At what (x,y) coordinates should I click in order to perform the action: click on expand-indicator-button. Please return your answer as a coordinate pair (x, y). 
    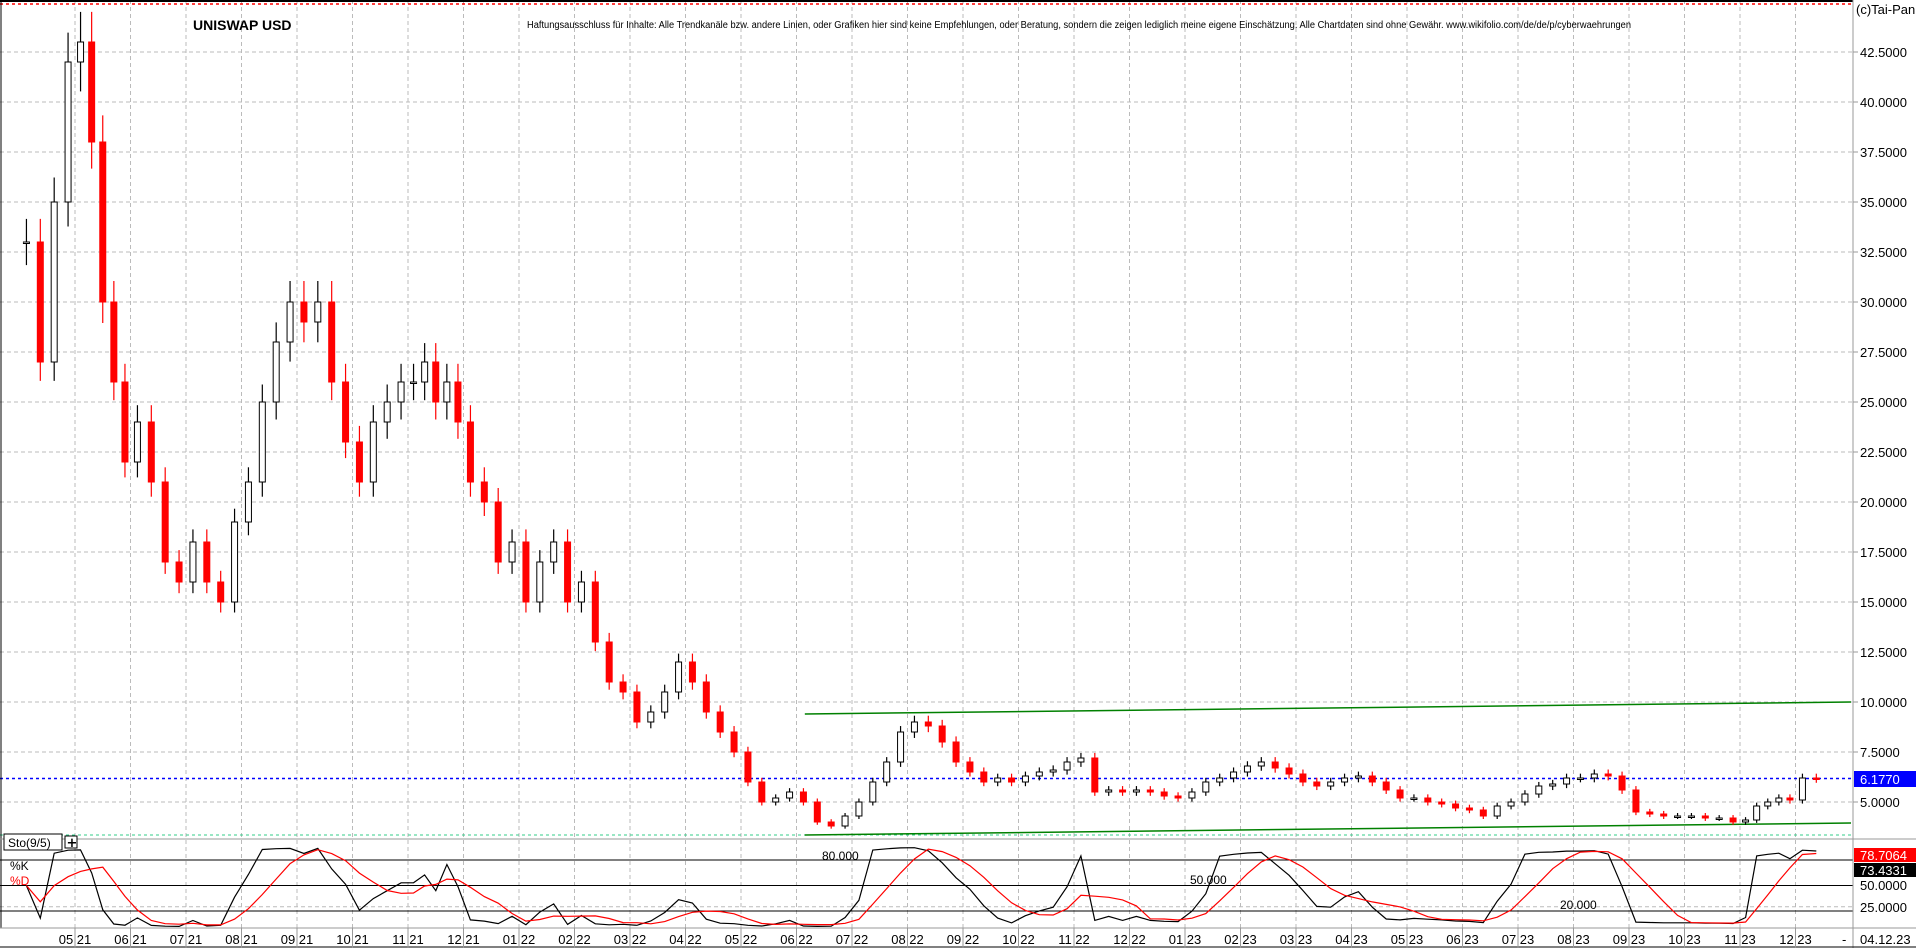
    Looking at the image, I should click on (71, 842).